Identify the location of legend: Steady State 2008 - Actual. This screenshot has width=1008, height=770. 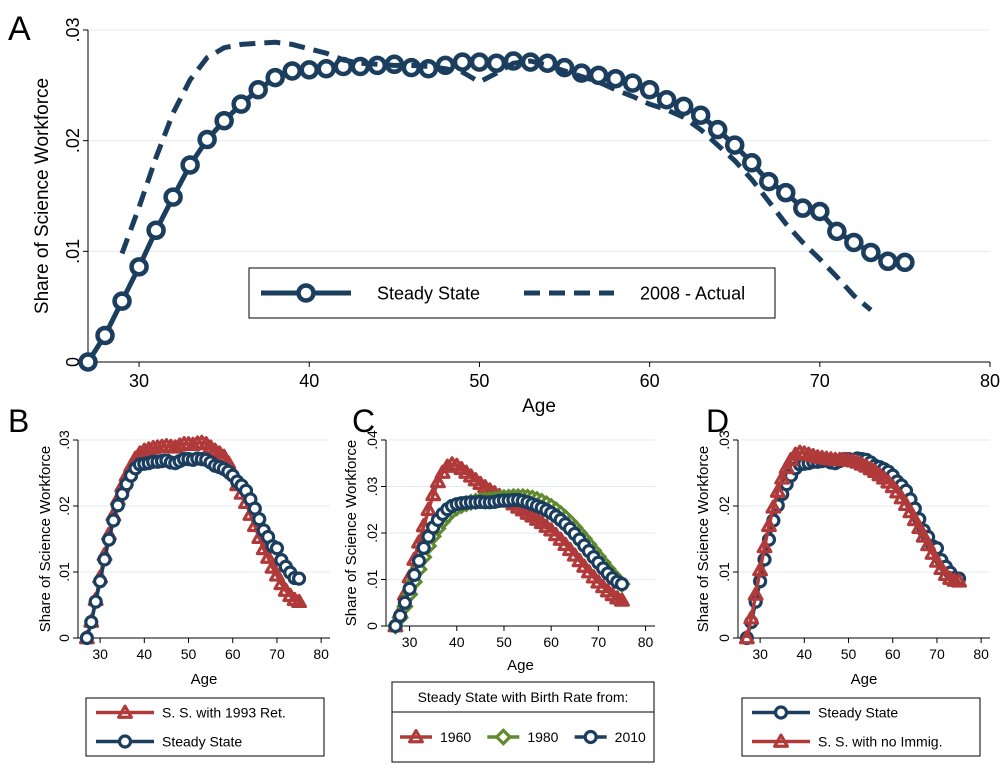
(512, 293).